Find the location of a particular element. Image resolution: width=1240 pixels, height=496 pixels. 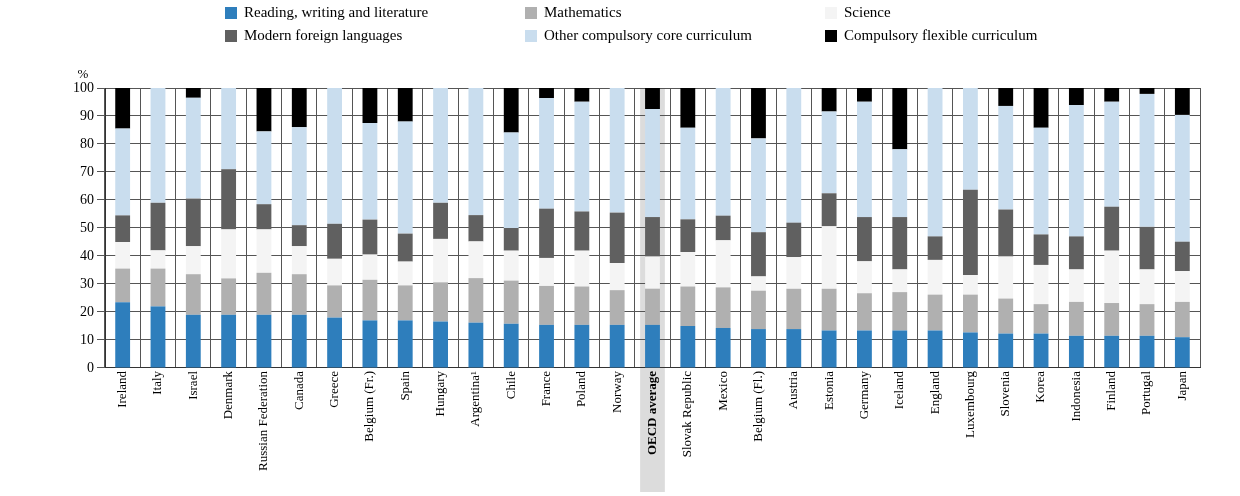

x-tick-label: Spain is located at coordinates (404, 385).